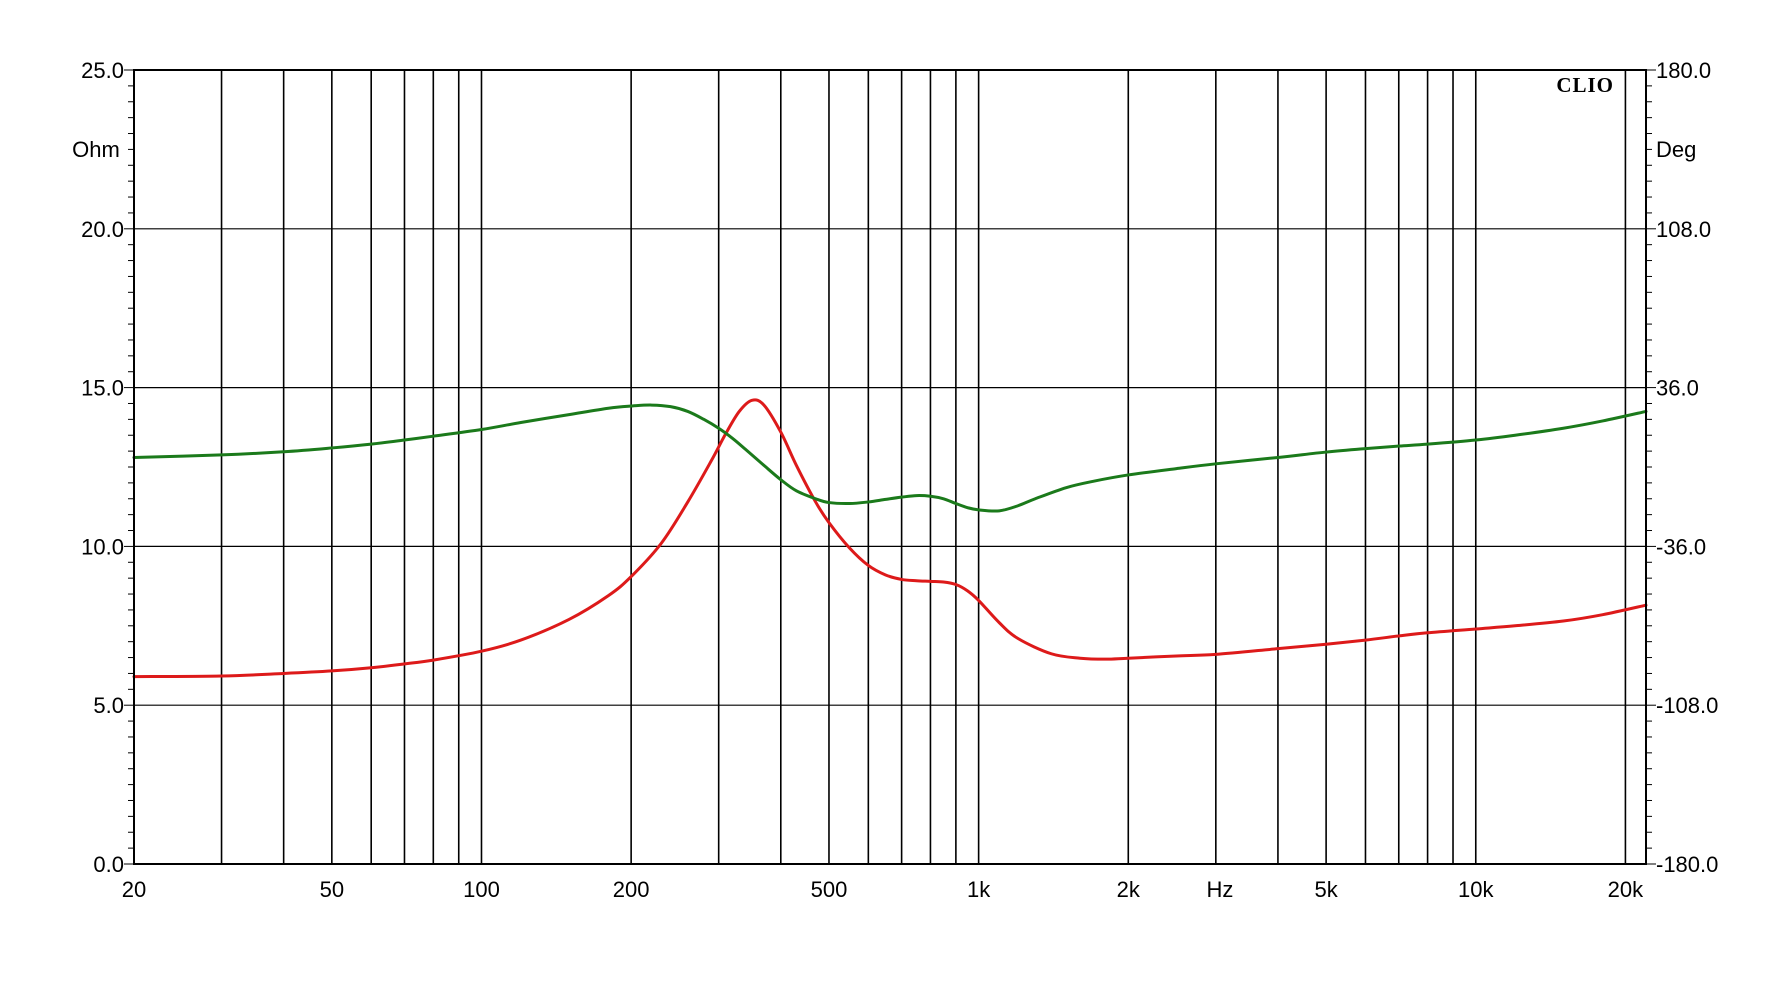 This screenshot has height=1001, width=1772. What do you see at coordinates (1220, 889) in the screenshot?
I see `x-axis-label: Hz` at bounding box center [1220, 889].